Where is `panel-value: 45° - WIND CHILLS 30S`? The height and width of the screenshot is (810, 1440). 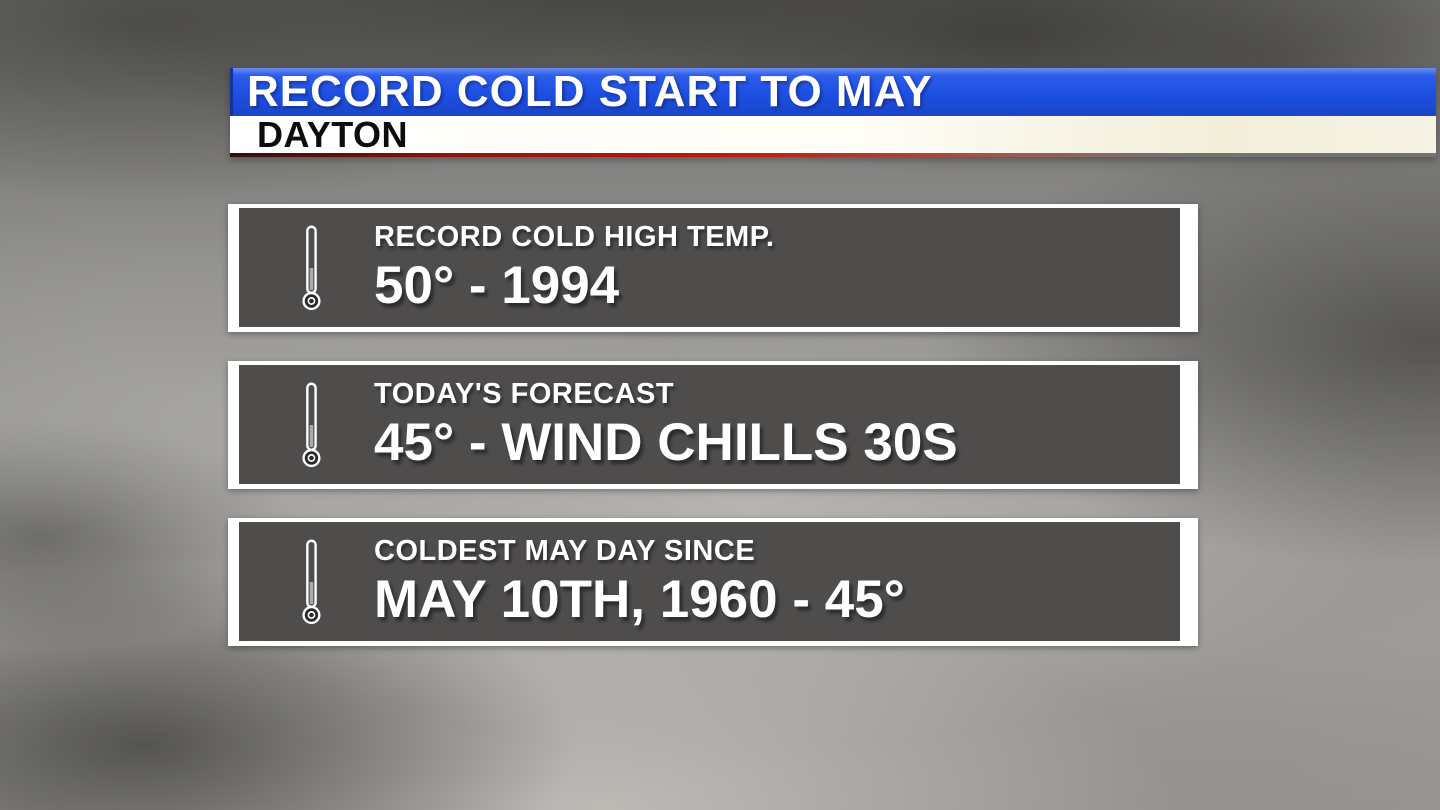 panel-value: 45° - WIND CHILLS 30S is located at coordinates (666, 442).